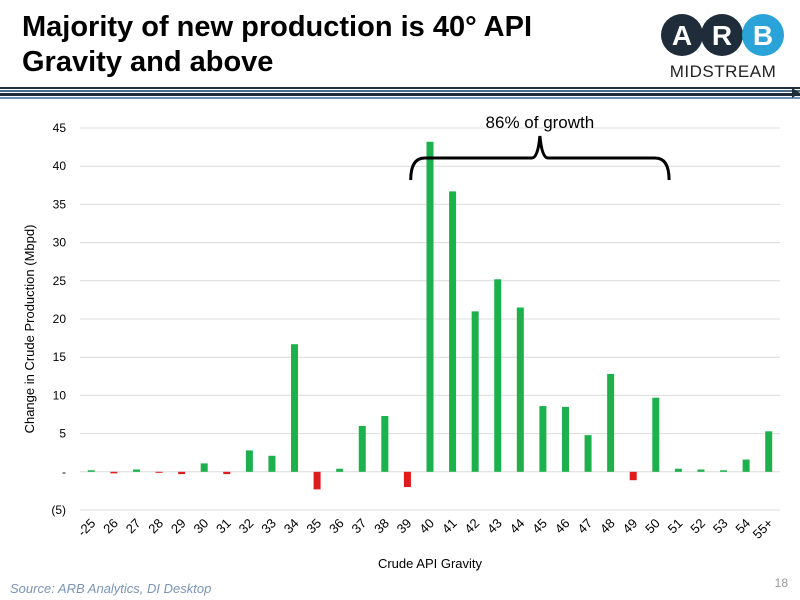 The height and width of the screenshot is (600, 800). What do you see at coordinates (471, 526) in the screenshot?
I see `x-tick-label: 42` at bounding box center [471, 526].